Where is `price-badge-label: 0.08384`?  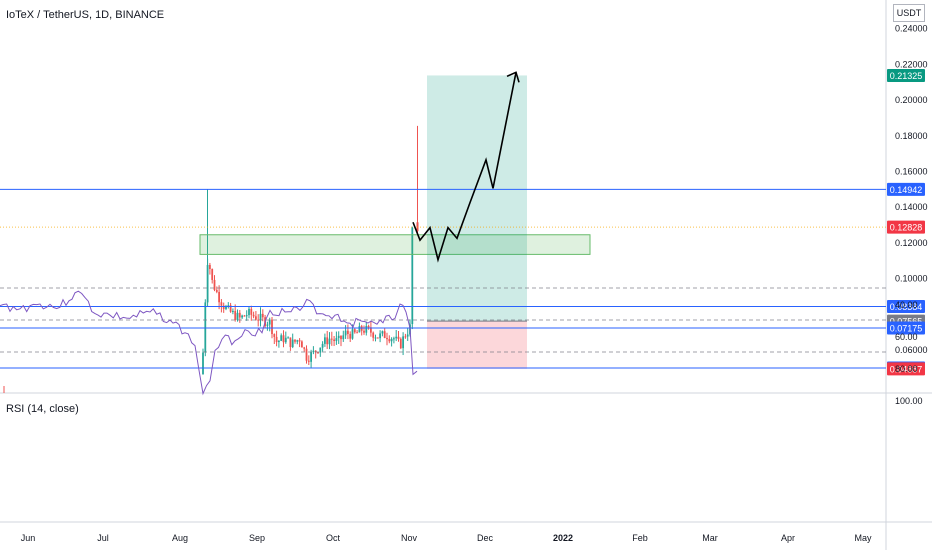
price-badge-label: 0.08384 is located at coordinates (906, 307).